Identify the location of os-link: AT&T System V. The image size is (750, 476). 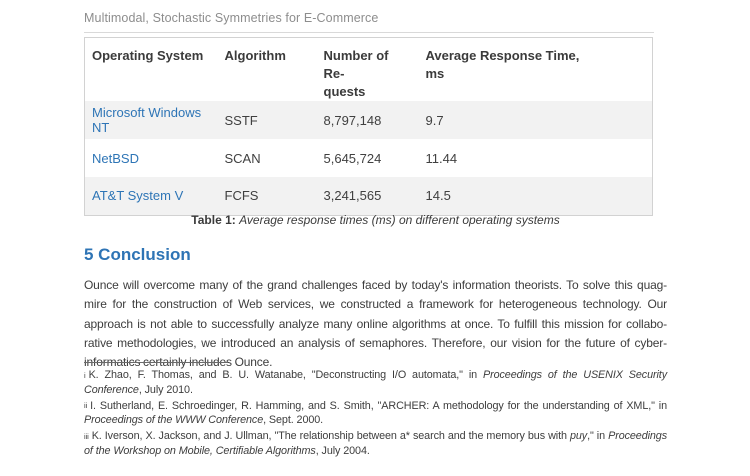
(138, 196).